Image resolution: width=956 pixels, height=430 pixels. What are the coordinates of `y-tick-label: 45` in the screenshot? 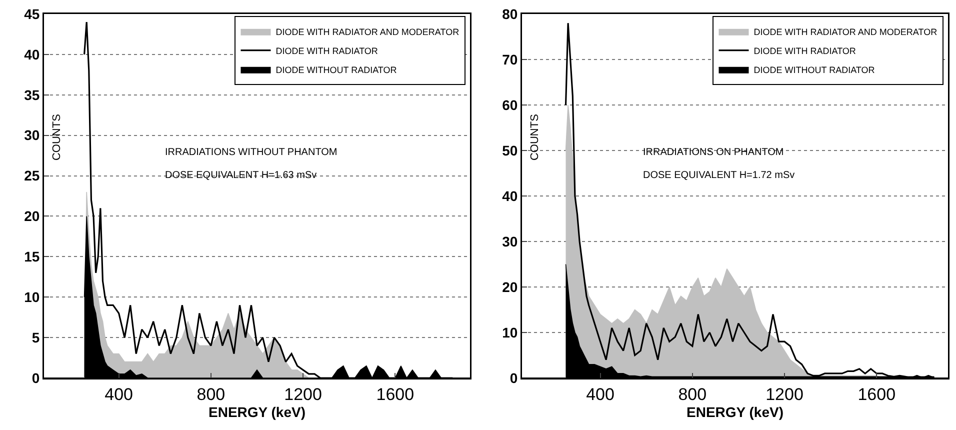 It's located at (32, 14).